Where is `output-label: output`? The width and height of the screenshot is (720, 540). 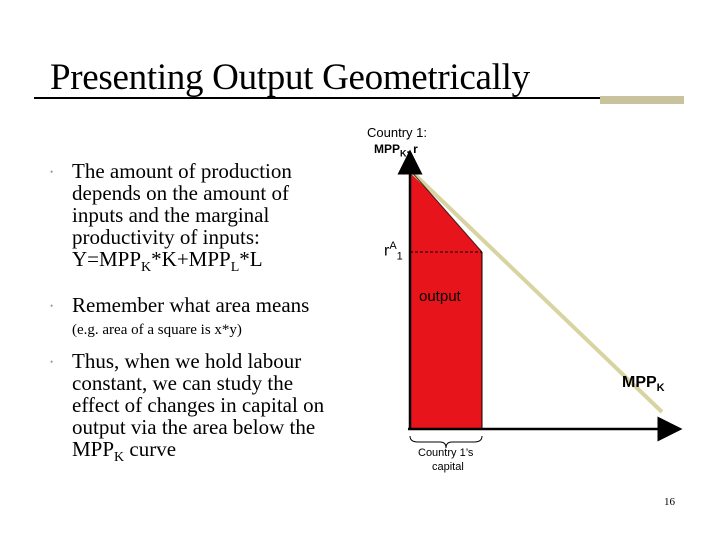 output-label: output is located at coordinates (440, 296).